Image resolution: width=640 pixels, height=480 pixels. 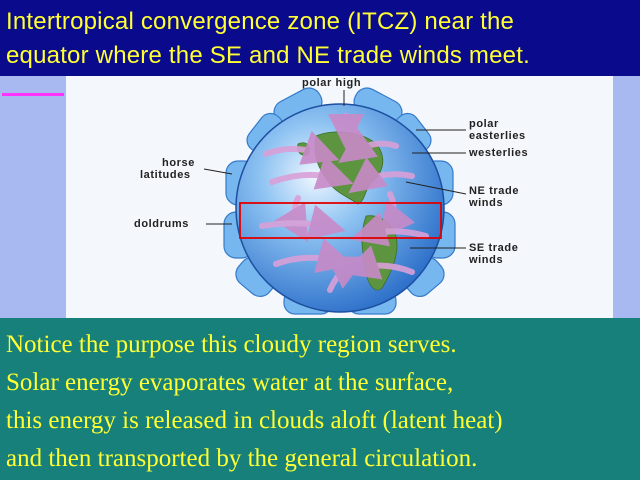 I want to click on left-margin, so click(x=33, y=197).